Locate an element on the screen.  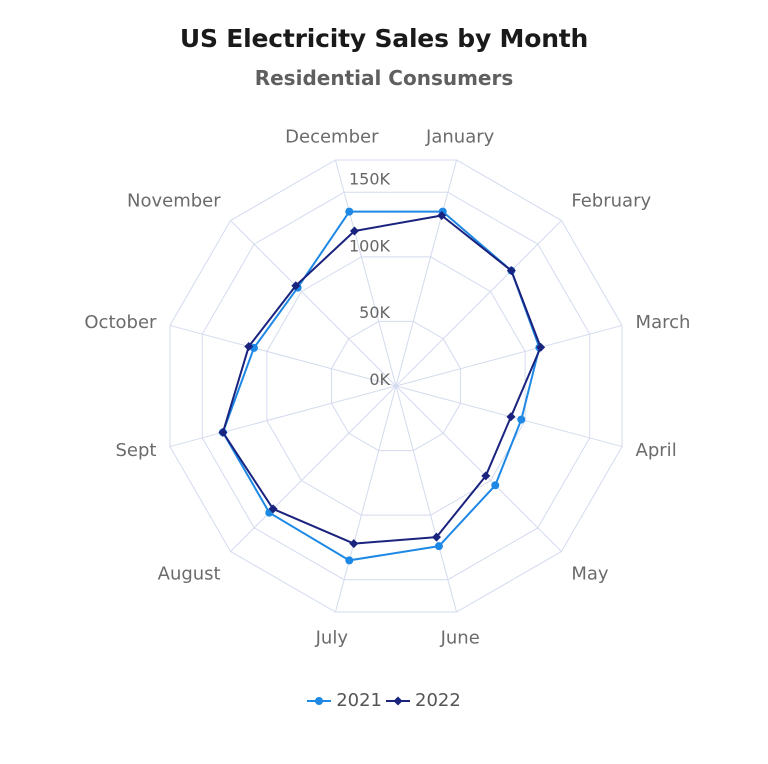
category-label: Sept is located at coordinates (135, 450).